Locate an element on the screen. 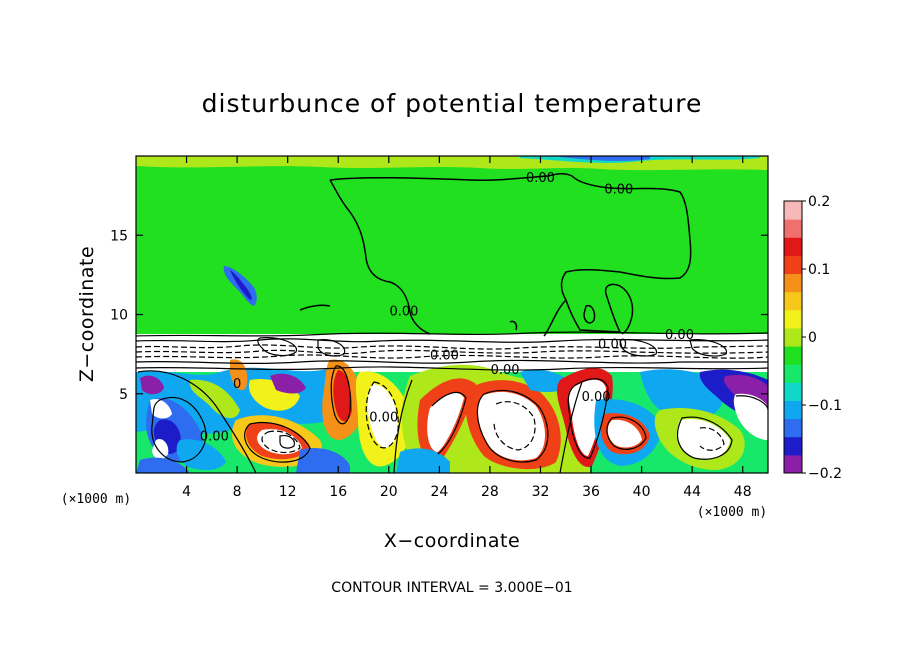  turbulent-structures is located at coordinates (452, 416).